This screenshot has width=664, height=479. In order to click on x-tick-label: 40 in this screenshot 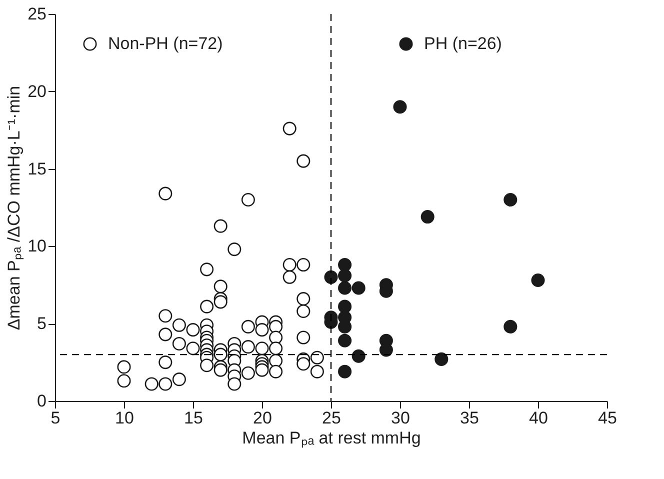, I will do `click(538, 418)`.